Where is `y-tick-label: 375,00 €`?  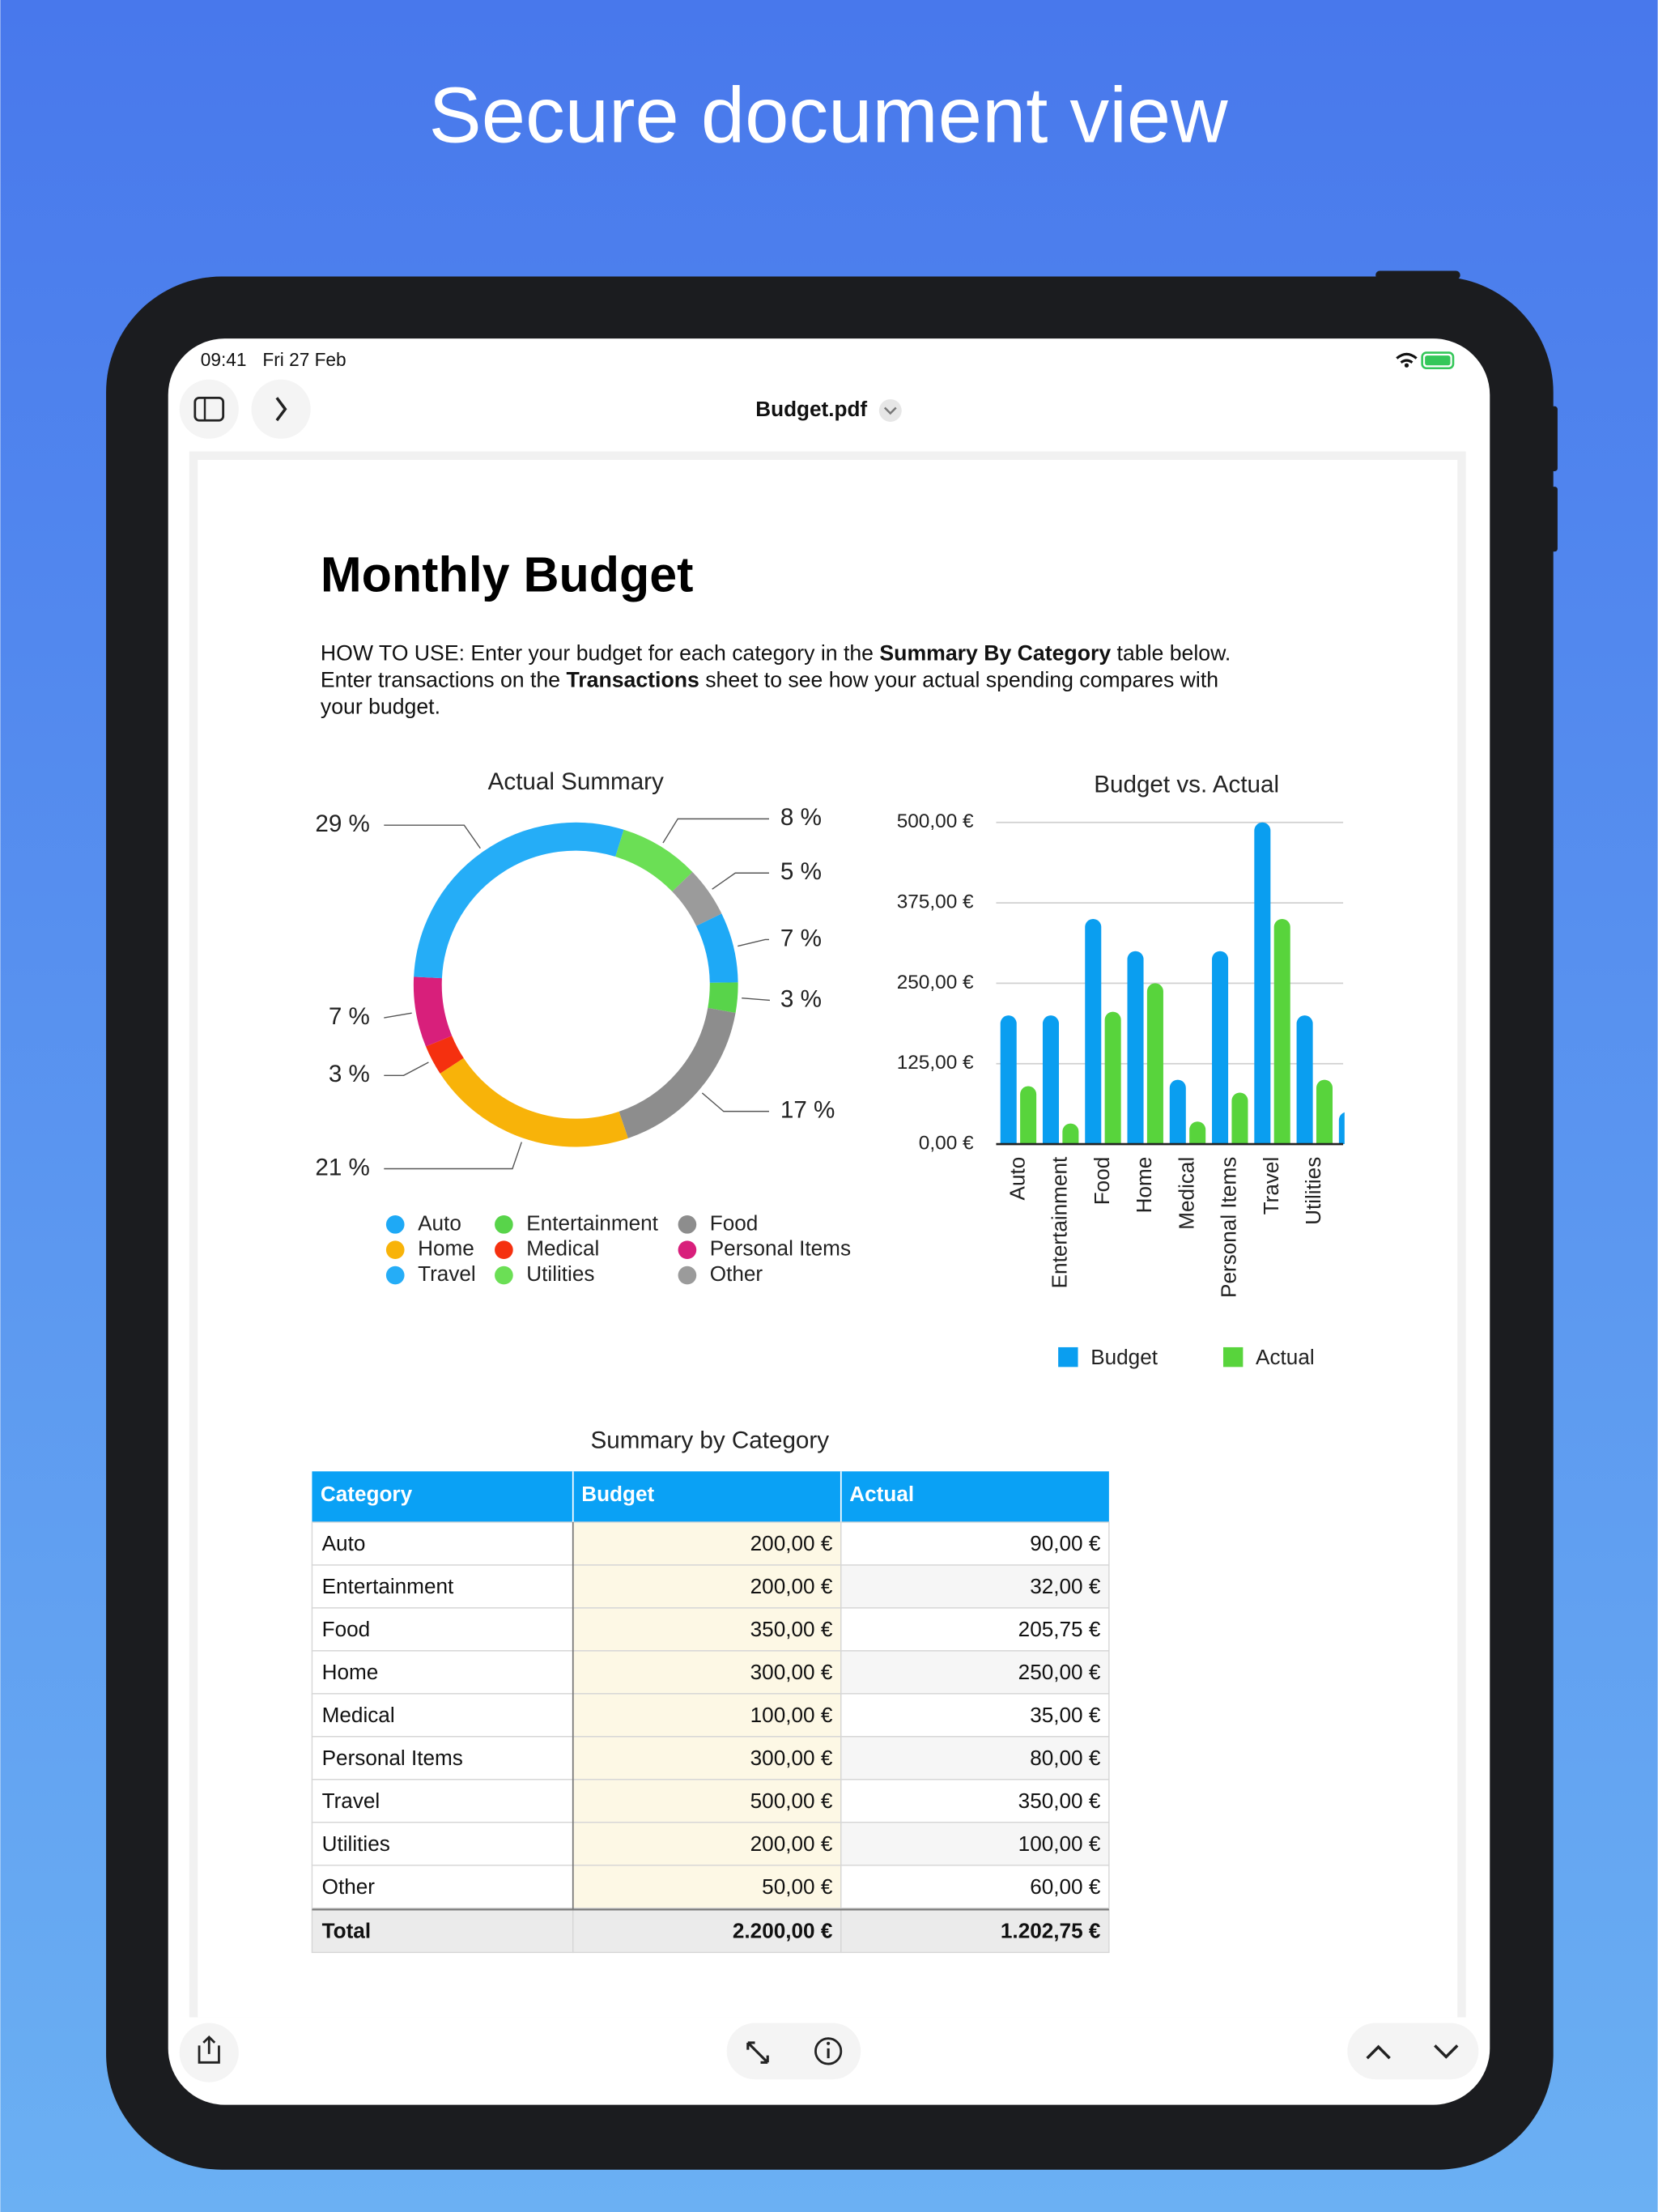 y-tick-label: 375,00 € is located at coordinates (935, 902).